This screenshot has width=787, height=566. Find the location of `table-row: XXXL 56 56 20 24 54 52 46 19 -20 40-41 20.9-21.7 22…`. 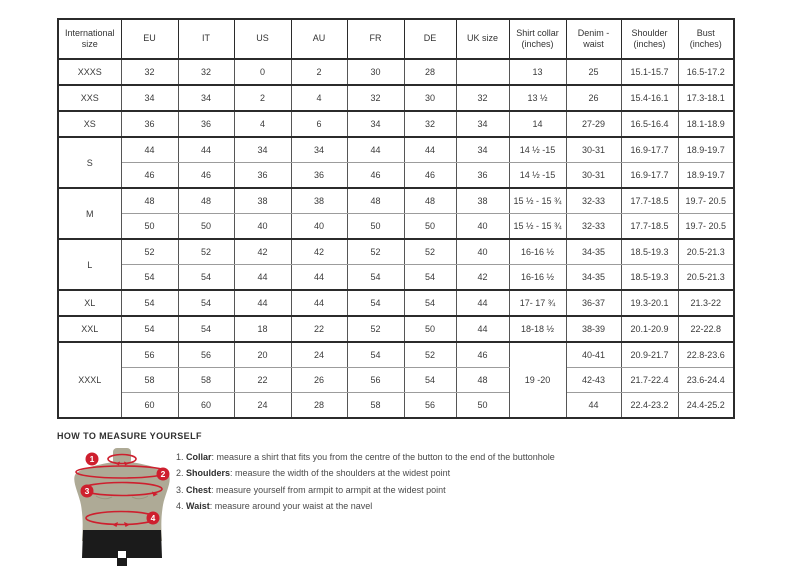

table-row: XXXL 56 56 20 24 54 52 46 19 -20 40-41 20.9-21.7 22… is located at coordinates (396, 380).